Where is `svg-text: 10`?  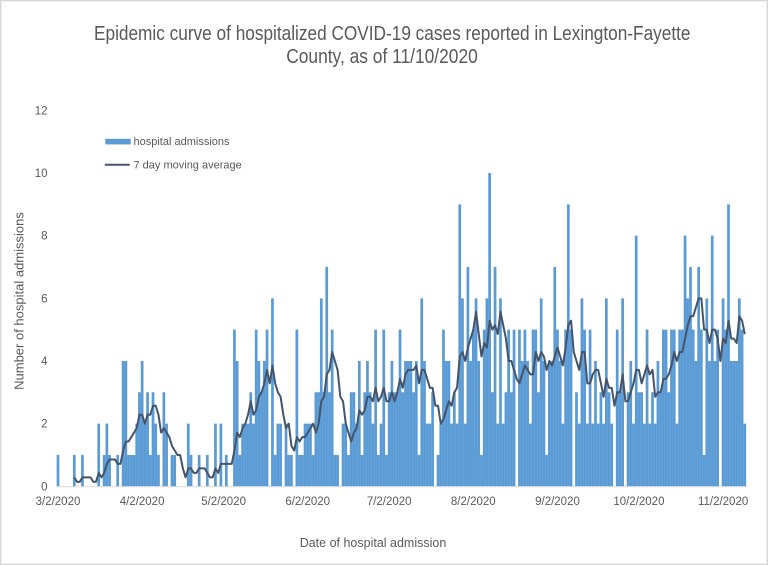 svg-text: 10 is located at coordinates (41, 174).